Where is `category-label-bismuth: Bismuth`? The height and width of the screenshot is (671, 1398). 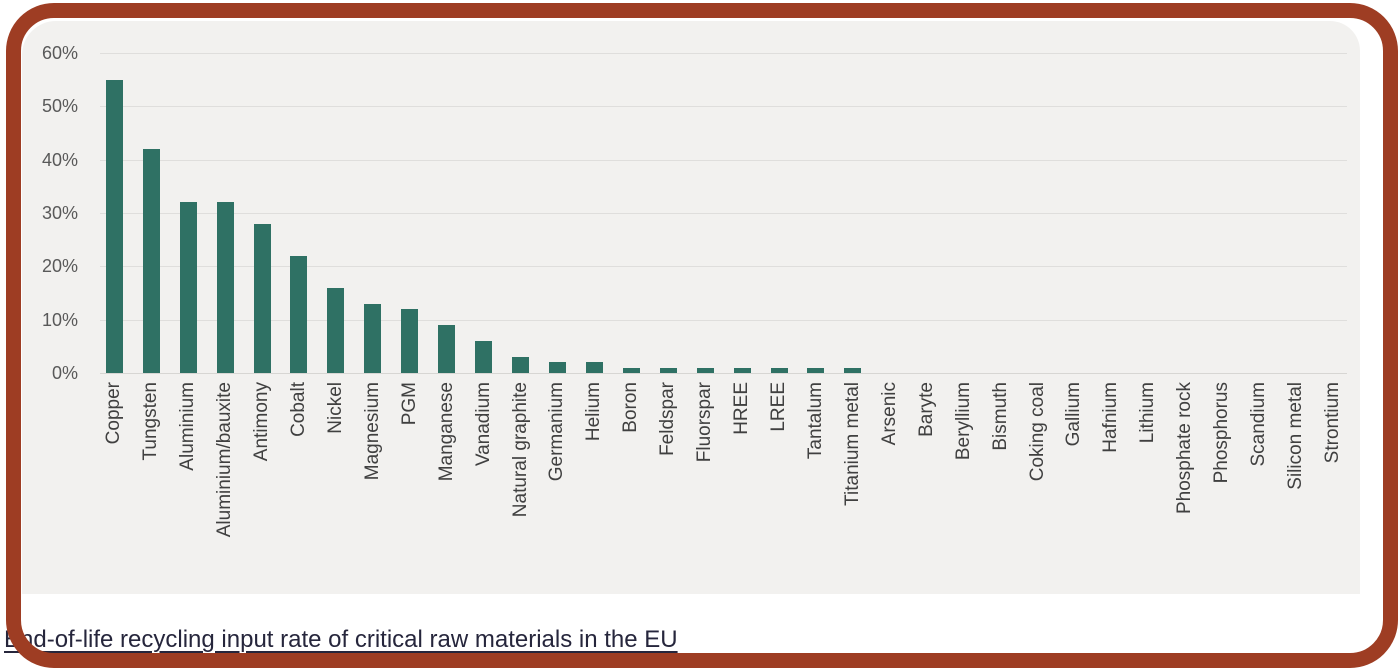 category-label-bismuth: Bismuth is located at coordinates (1000, 416).